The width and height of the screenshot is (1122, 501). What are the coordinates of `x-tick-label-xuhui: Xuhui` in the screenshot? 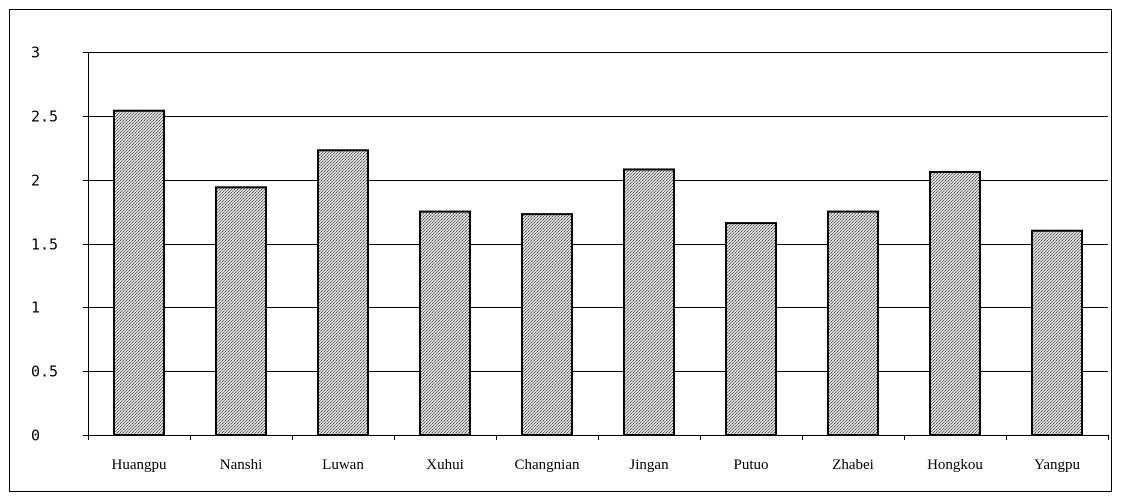 It's located at (445, 465).